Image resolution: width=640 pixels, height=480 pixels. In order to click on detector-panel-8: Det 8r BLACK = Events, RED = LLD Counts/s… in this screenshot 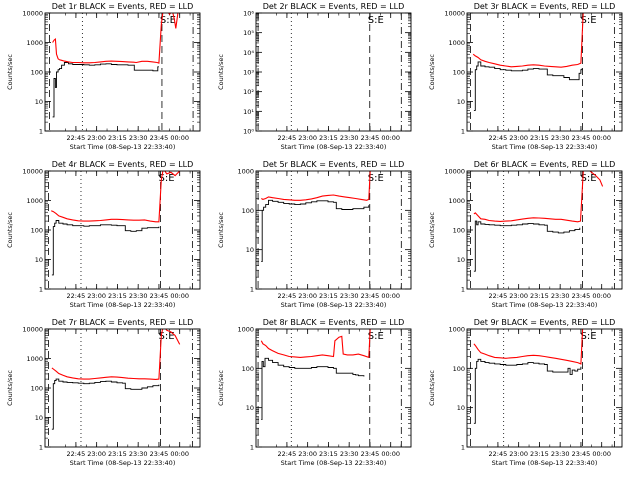, I will do `click(314, 392)`.